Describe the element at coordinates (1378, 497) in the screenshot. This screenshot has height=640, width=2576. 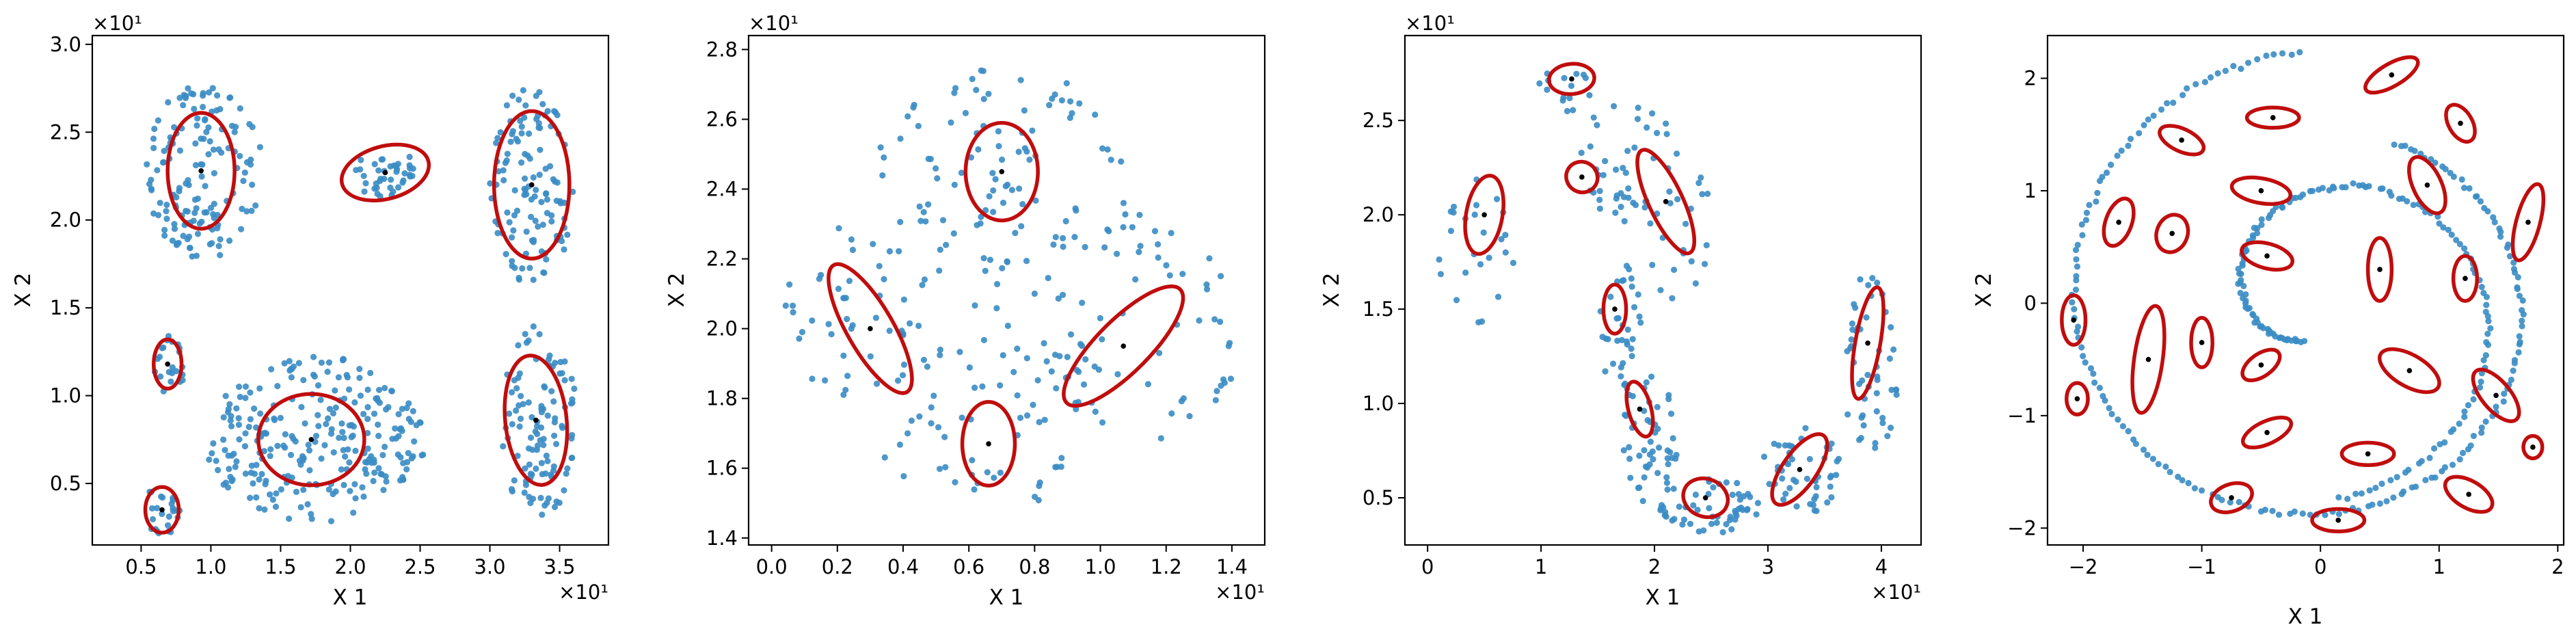
I see `y-tick-label: 0.5` at that location.